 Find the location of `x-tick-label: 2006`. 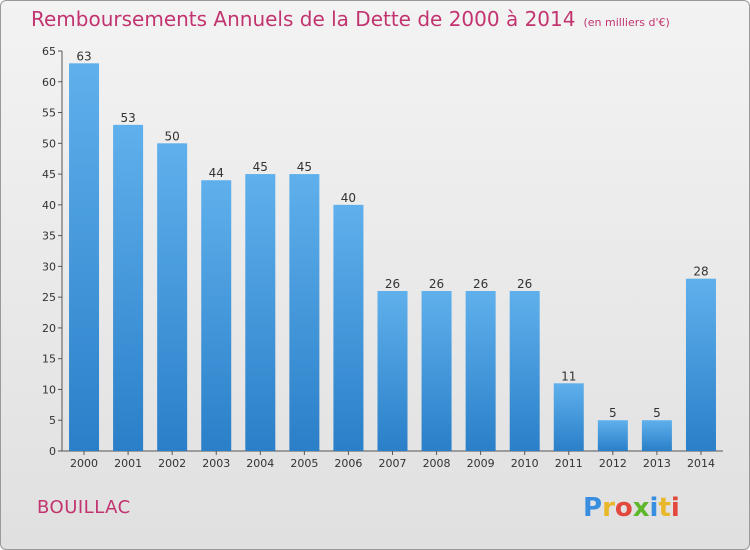

x-tick-label: 2006 is located at coordinates (348, 463).